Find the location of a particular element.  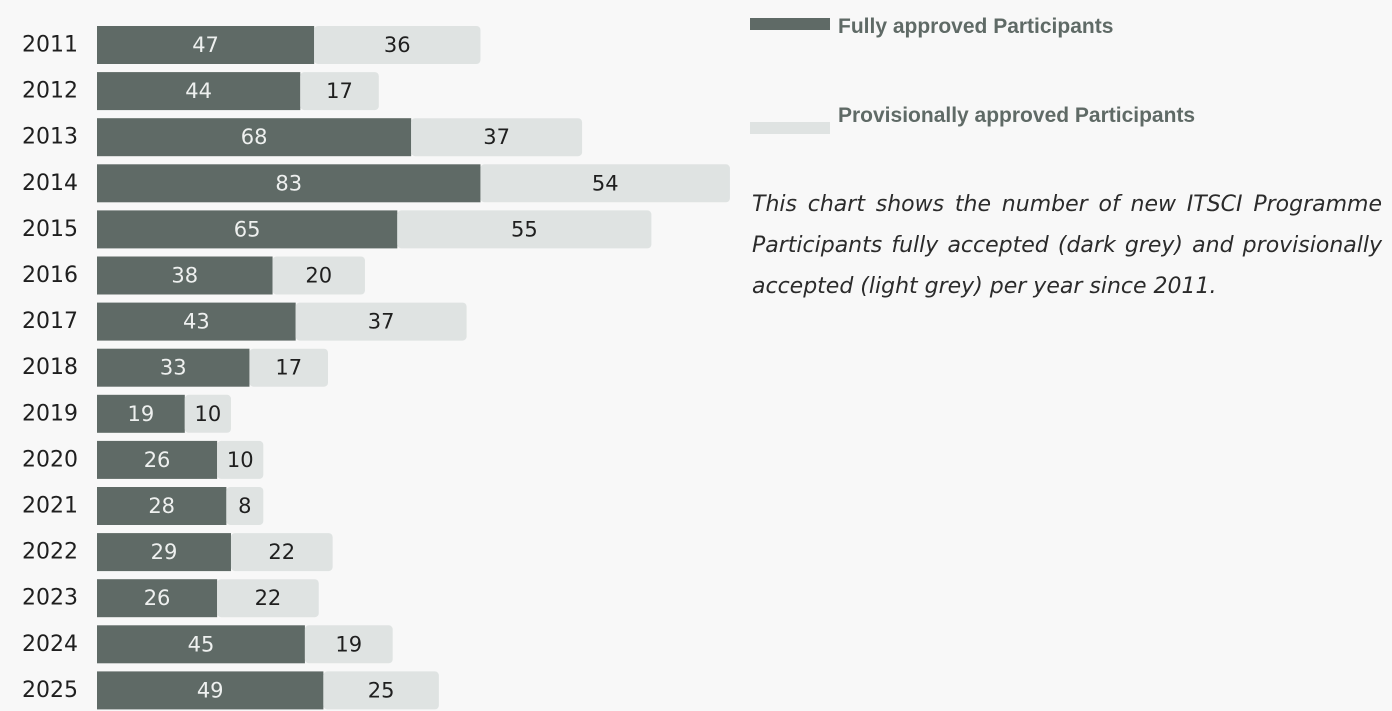

bar-fully-2021 is located at coordinates (162, 506).